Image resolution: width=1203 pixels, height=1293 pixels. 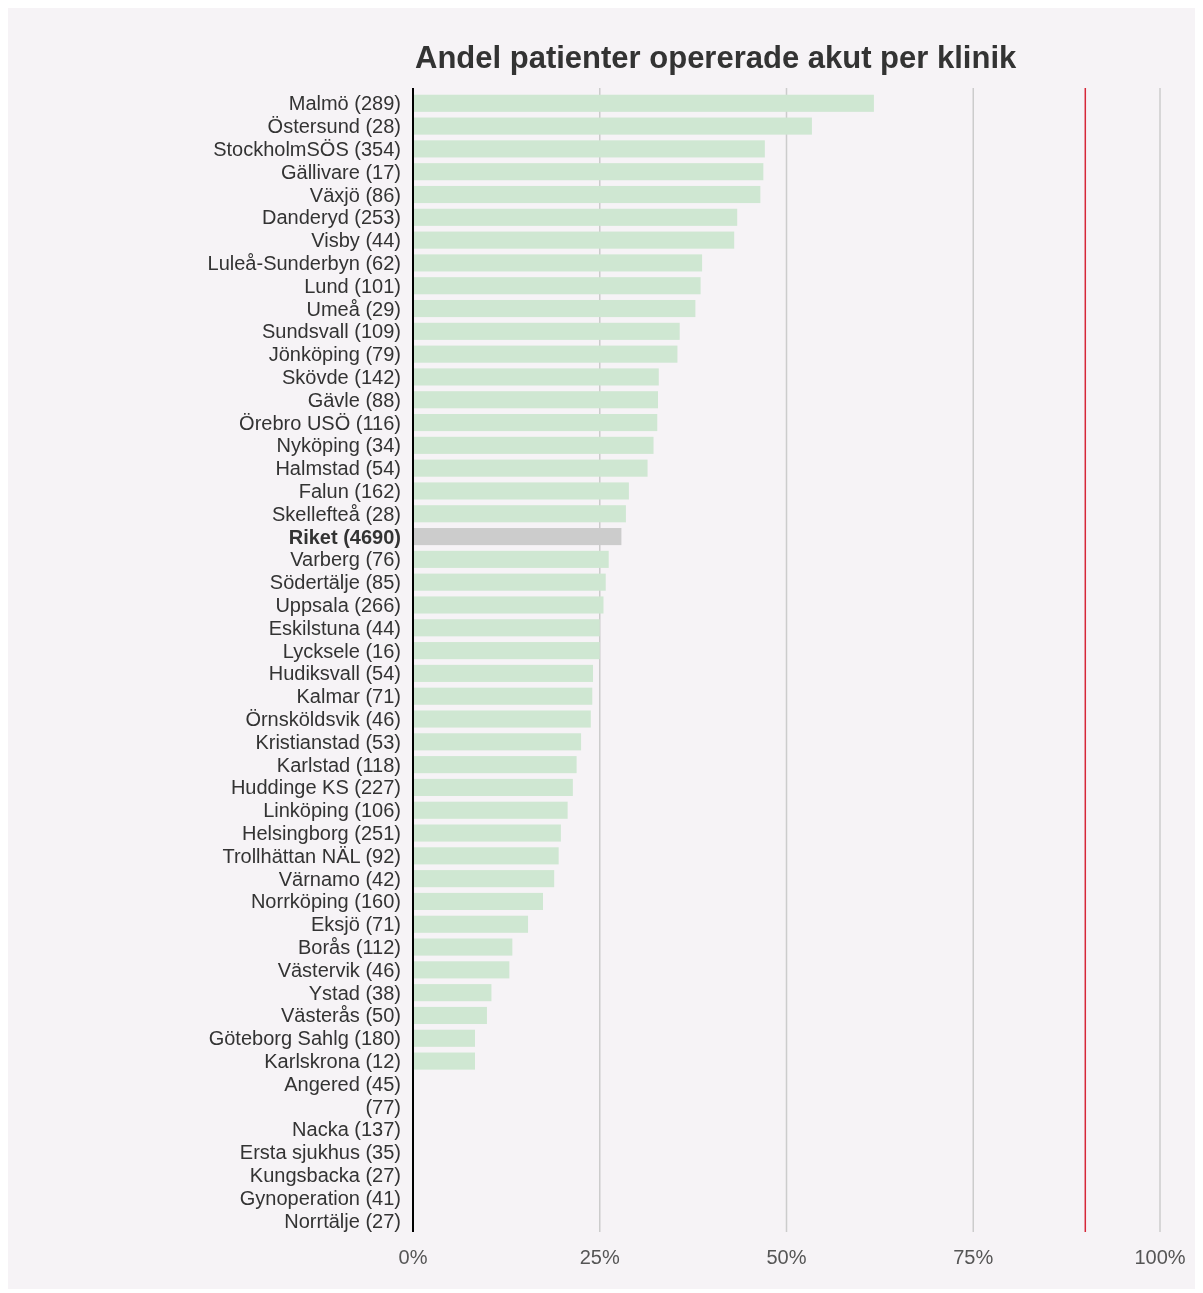 What do you see at coordinates (335, 582) in the screenshot?
I see `y-tick-label: Södertälje (85)` at bounding box center [335, 582].